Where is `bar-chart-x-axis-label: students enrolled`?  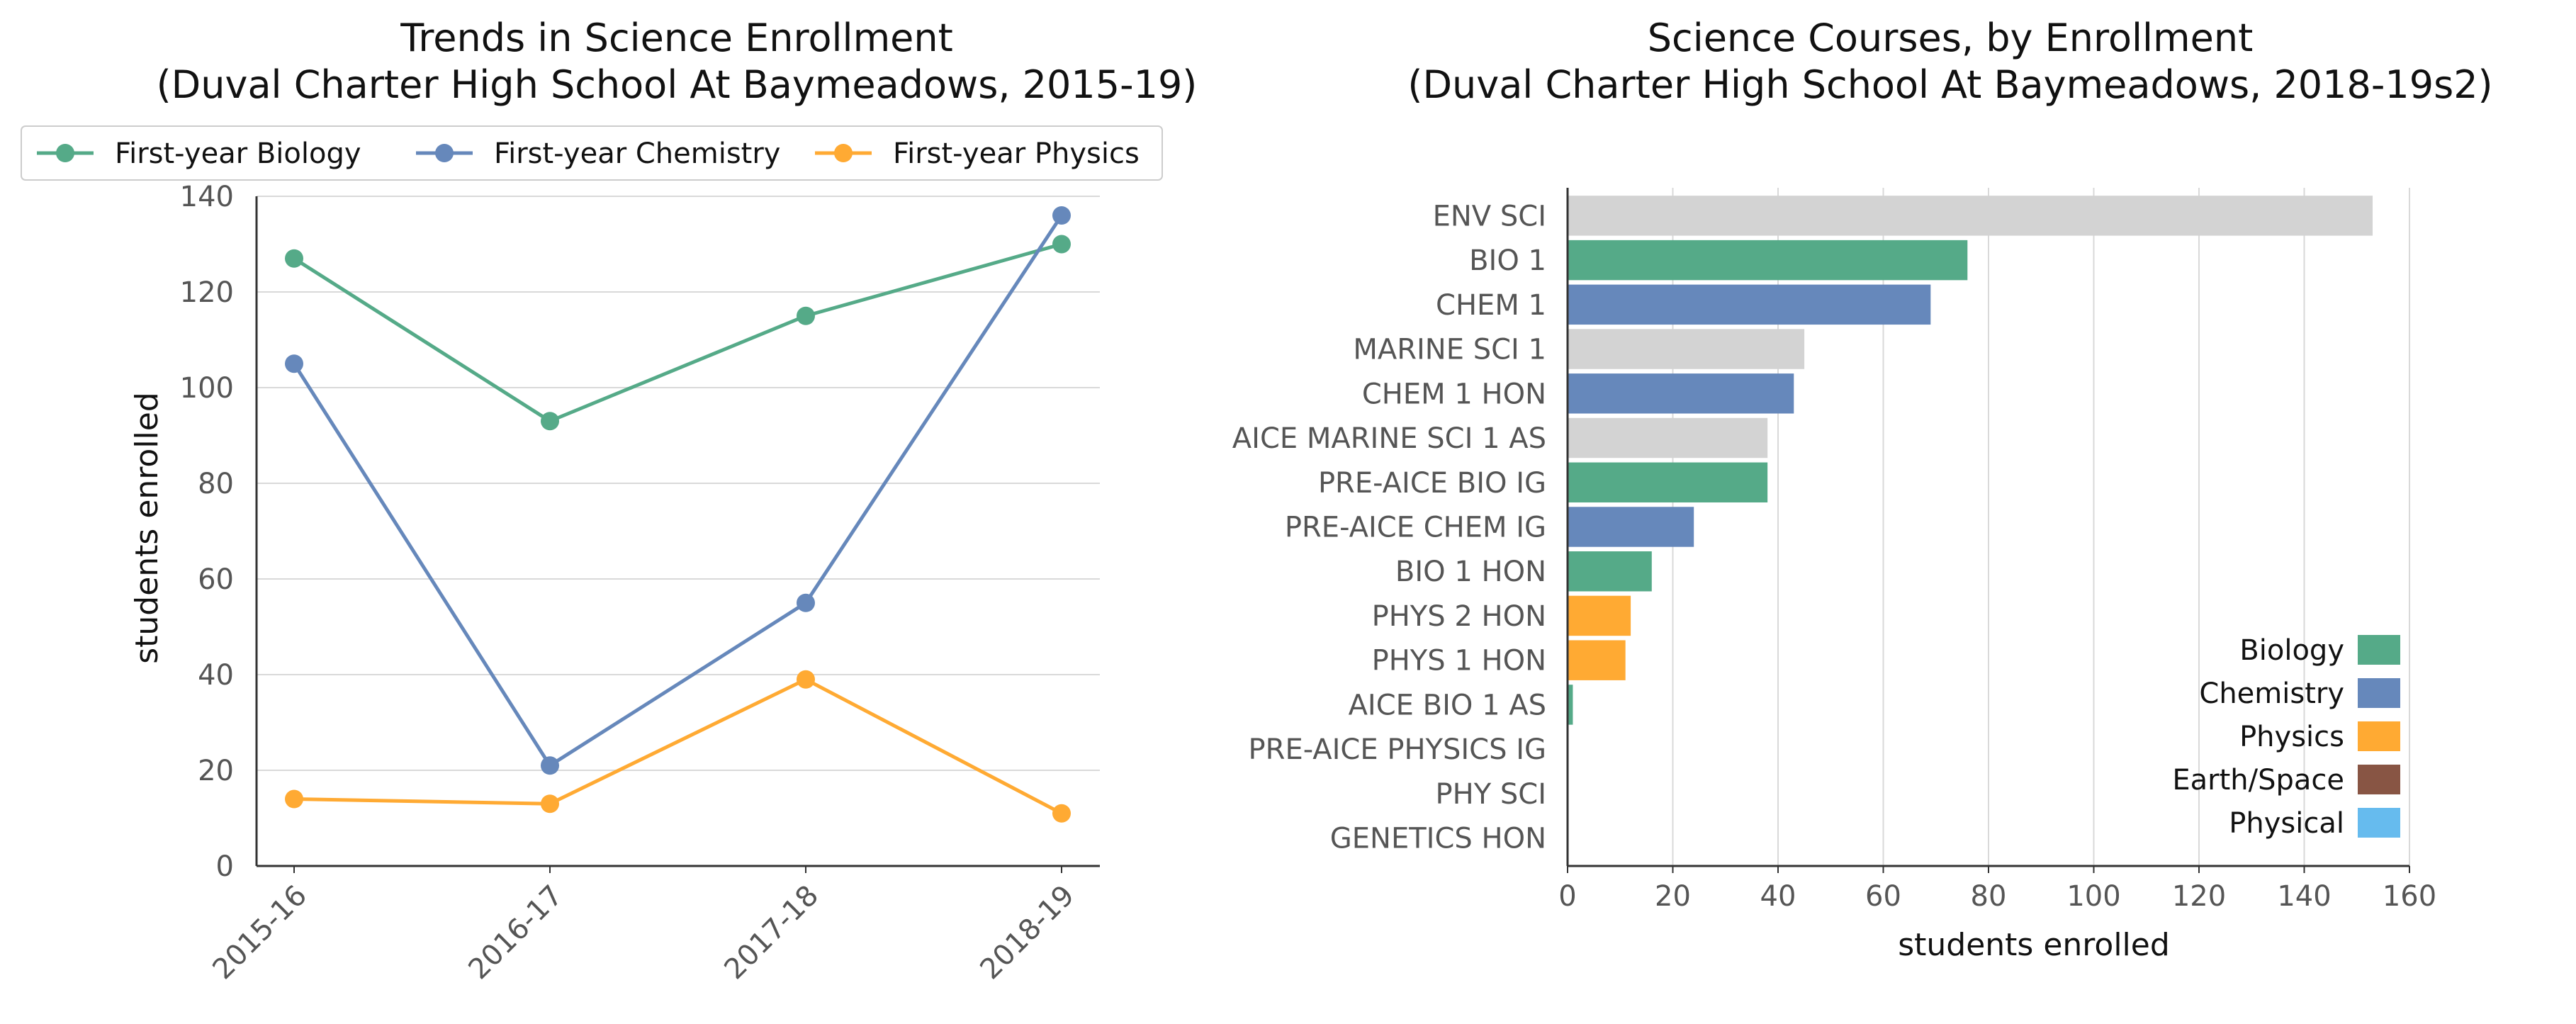 bar-chart-x-axis-label: students enrolled is located at coordinates (2034, 945).